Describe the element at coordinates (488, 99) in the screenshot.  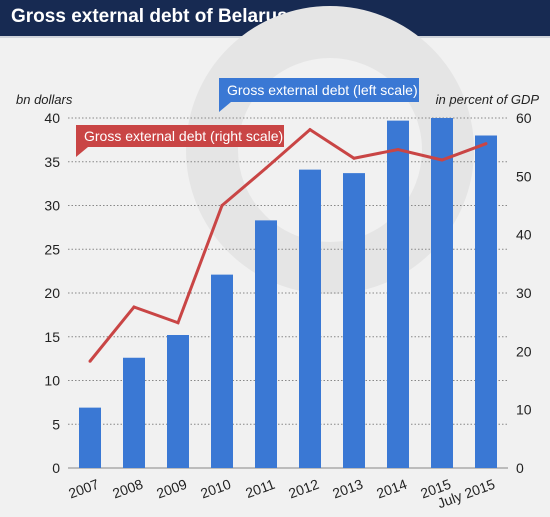
I see `right-axis-label: in percent of GDP` at that location.